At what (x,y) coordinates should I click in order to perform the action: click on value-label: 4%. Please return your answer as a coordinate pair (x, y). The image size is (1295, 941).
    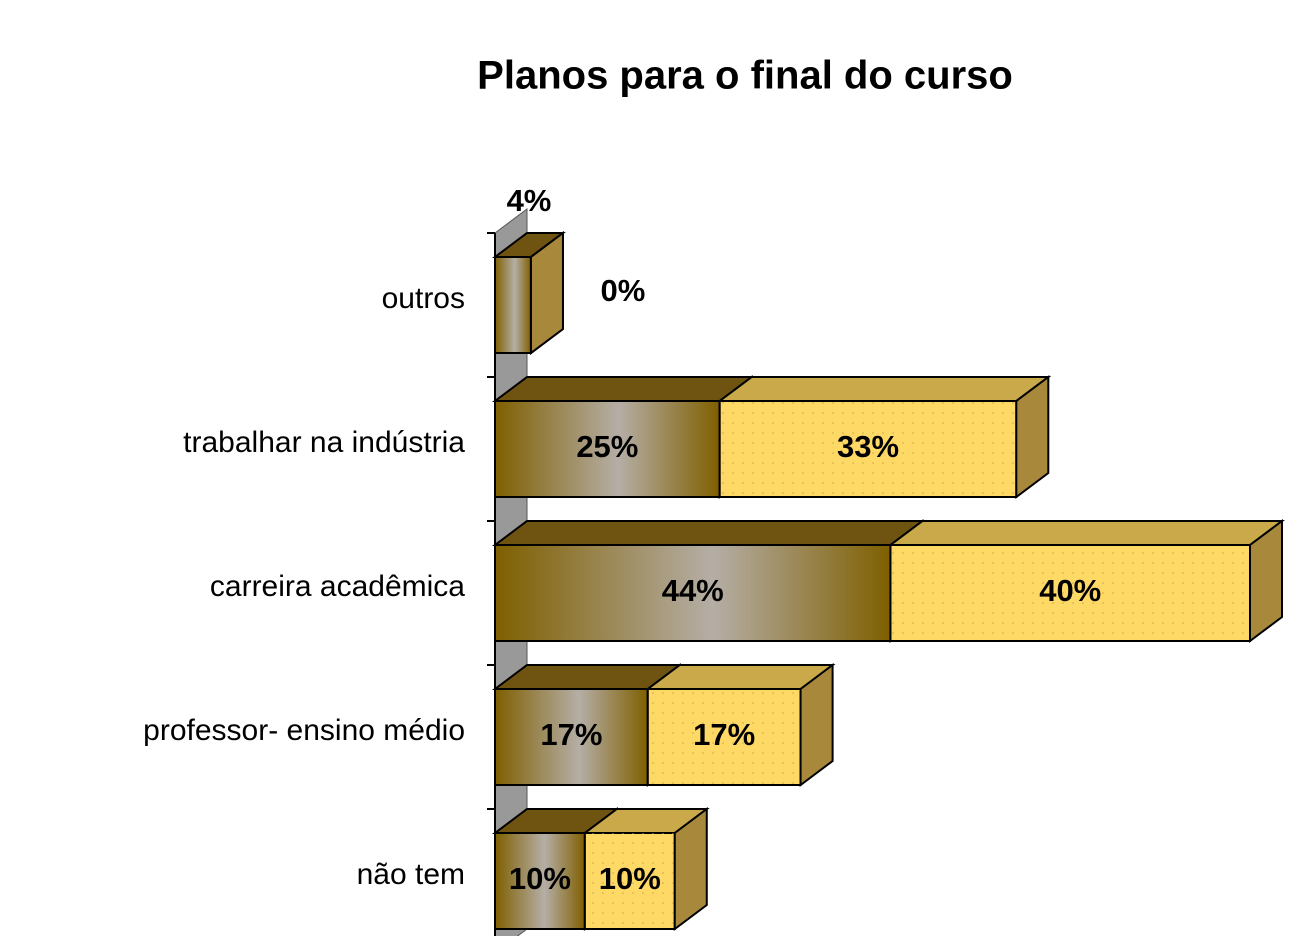
    Looking at the image, I should click on (529, 200).